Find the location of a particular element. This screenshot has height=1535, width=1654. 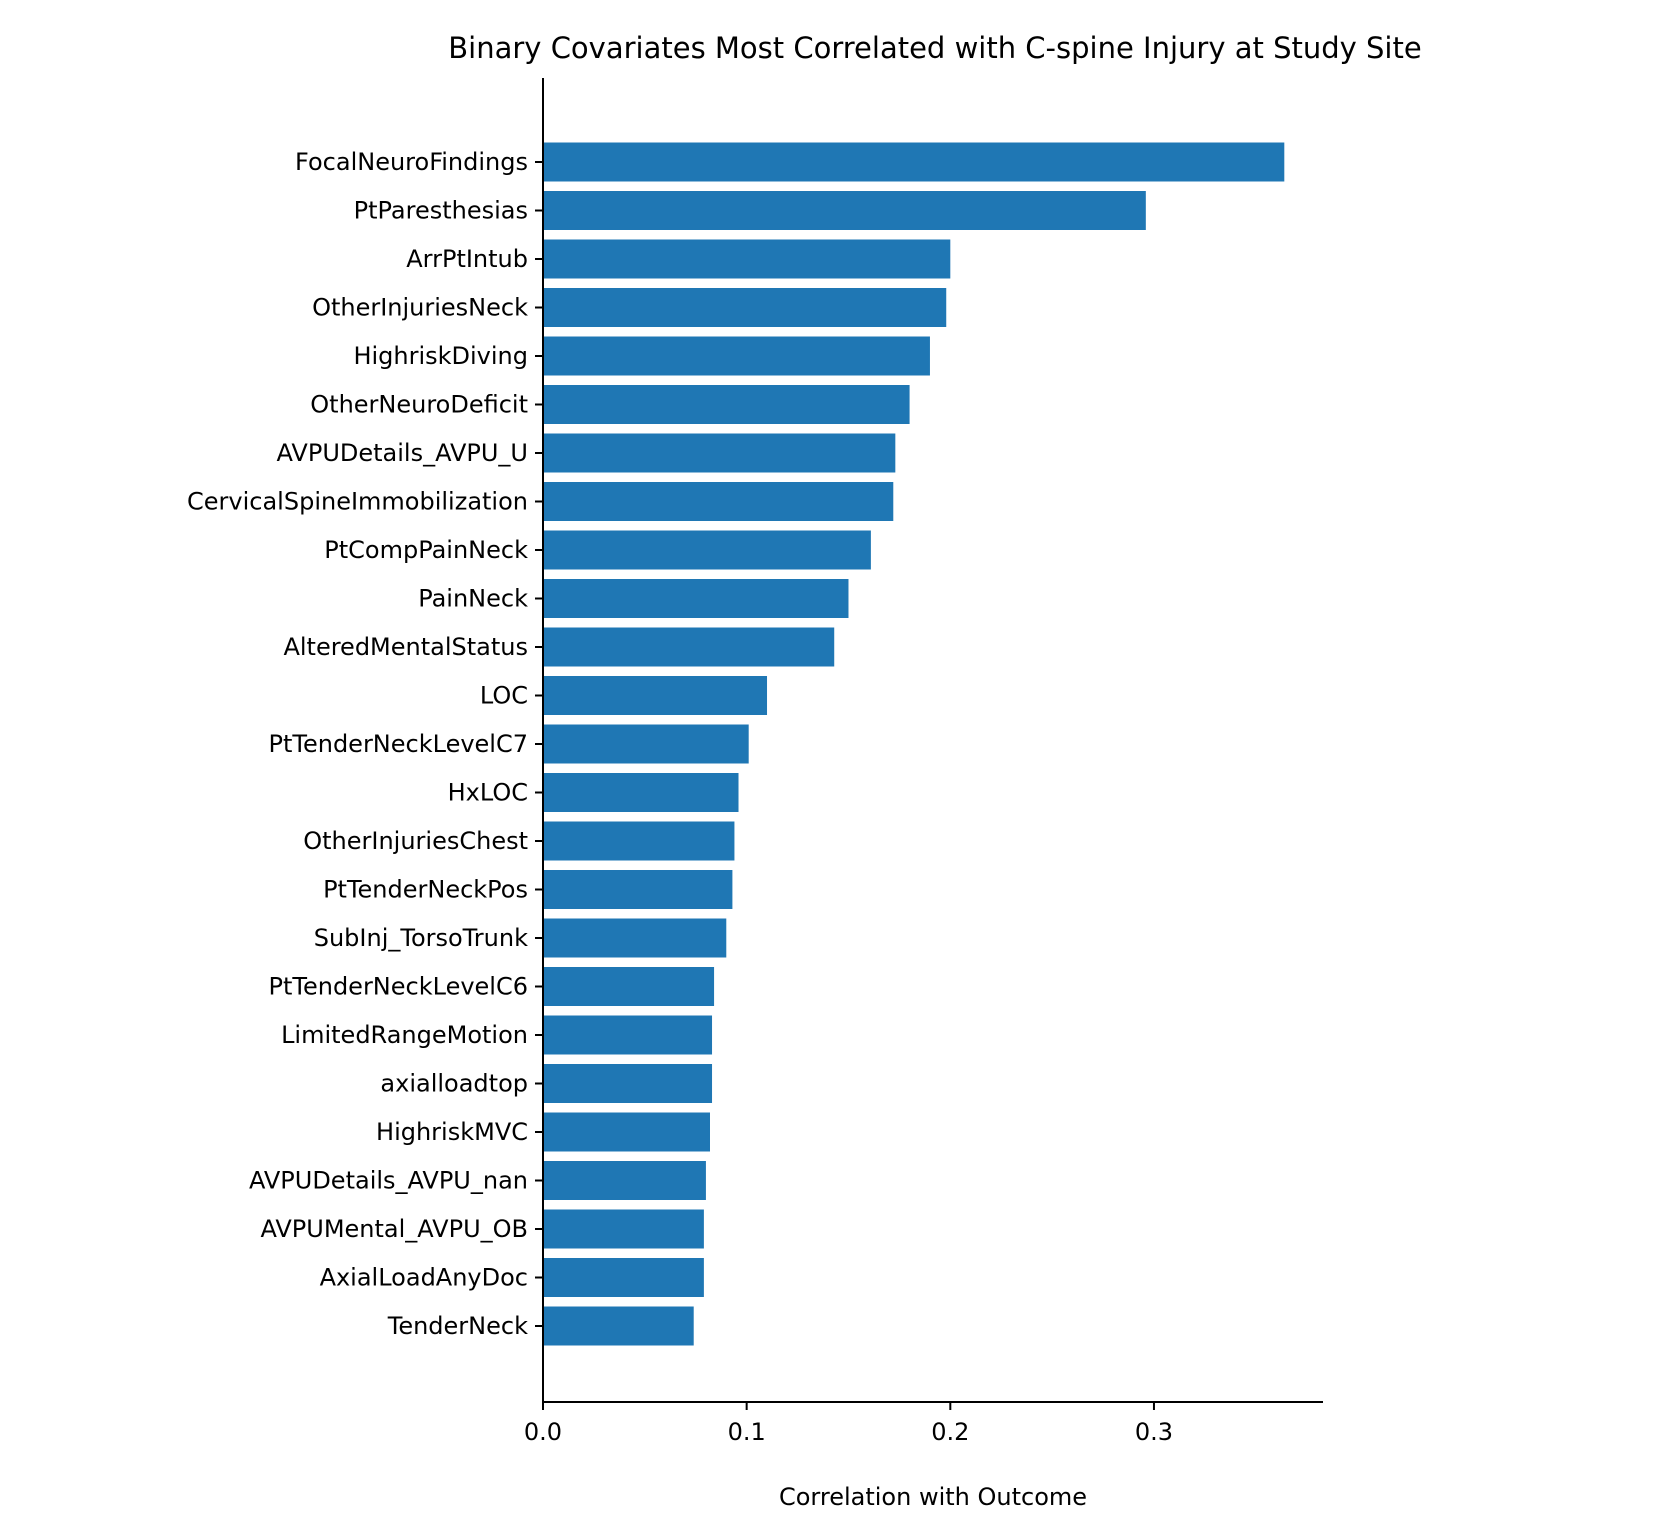

bar-HighriskDiving is located at coordinates (736, 356).